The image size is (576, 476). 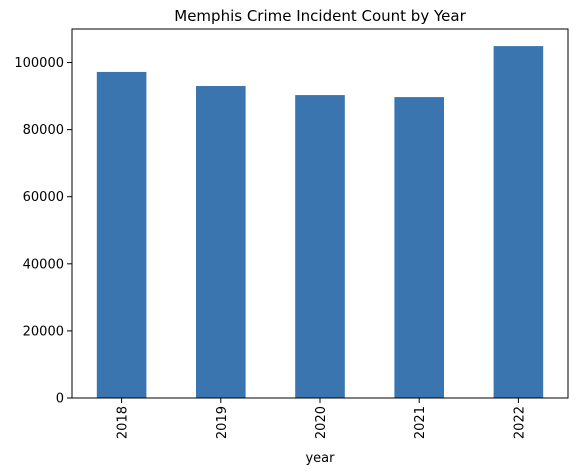 I want to click on x-tick-label-2021: 2021, so click(x=420, y=422).